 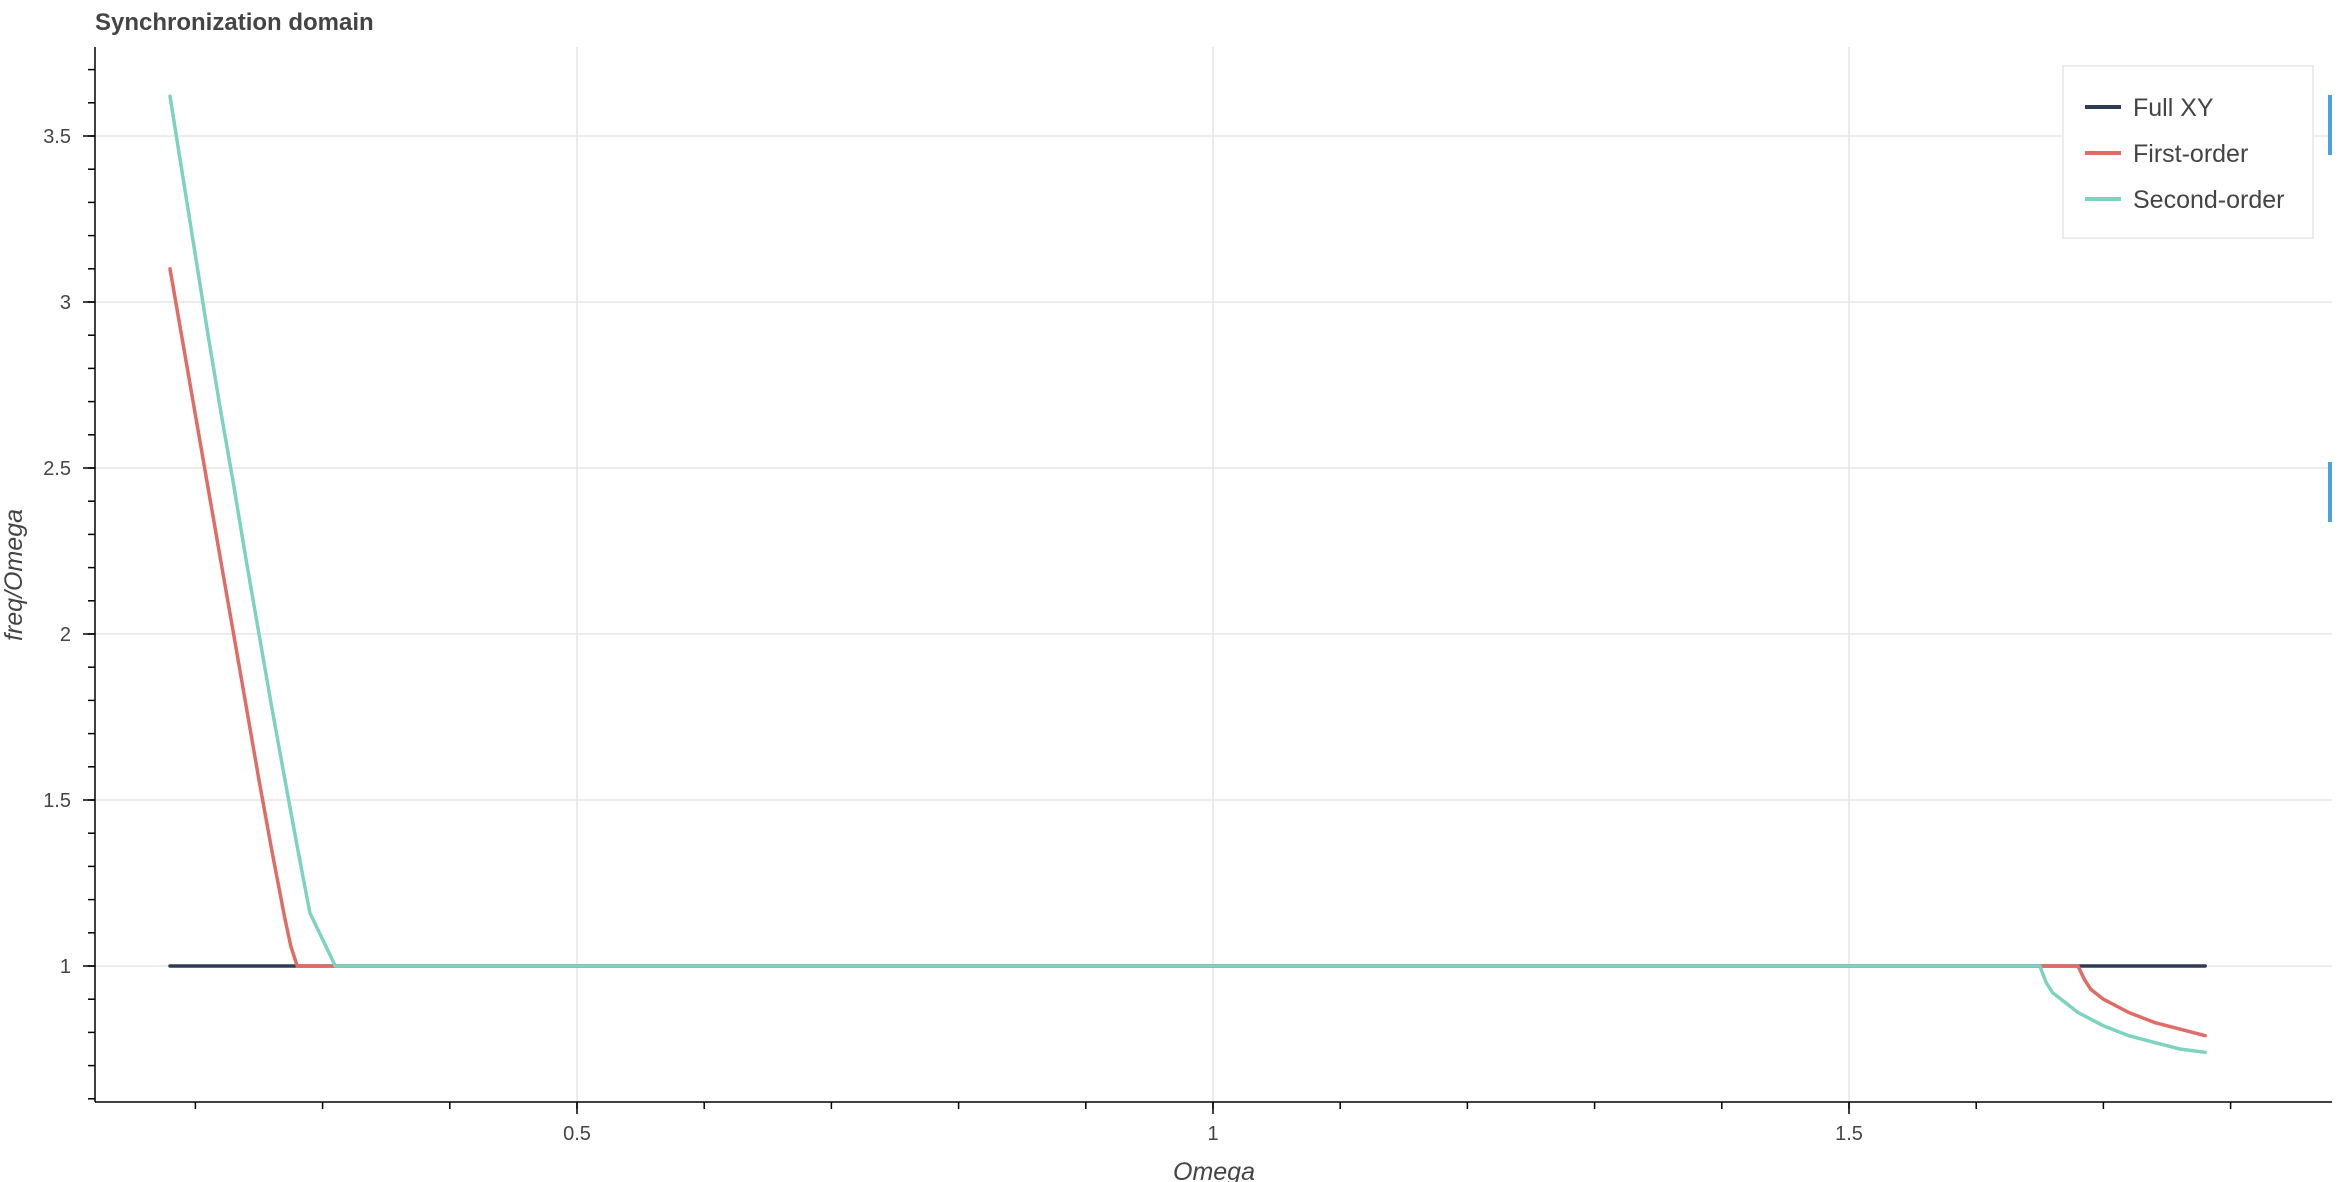 I want to click on legend-label-full-xy: Full XY, so click(x=2173, y=108).